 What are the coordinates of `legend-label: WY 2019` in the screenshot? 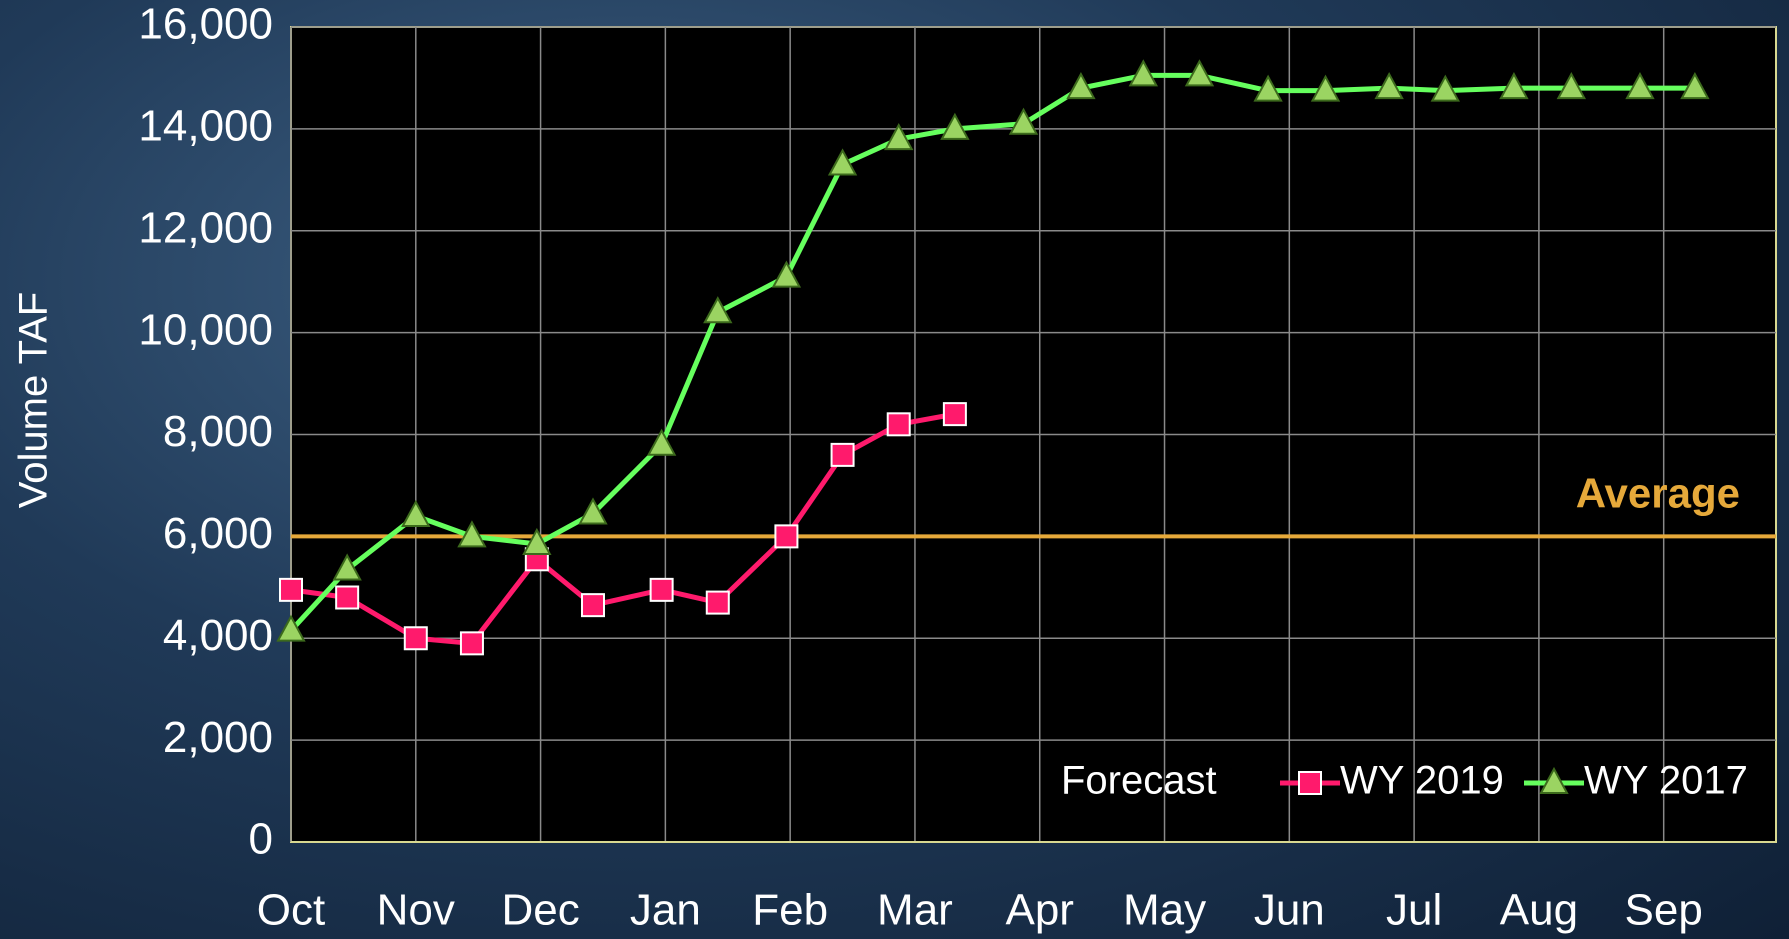 It's located at (1422, 781).